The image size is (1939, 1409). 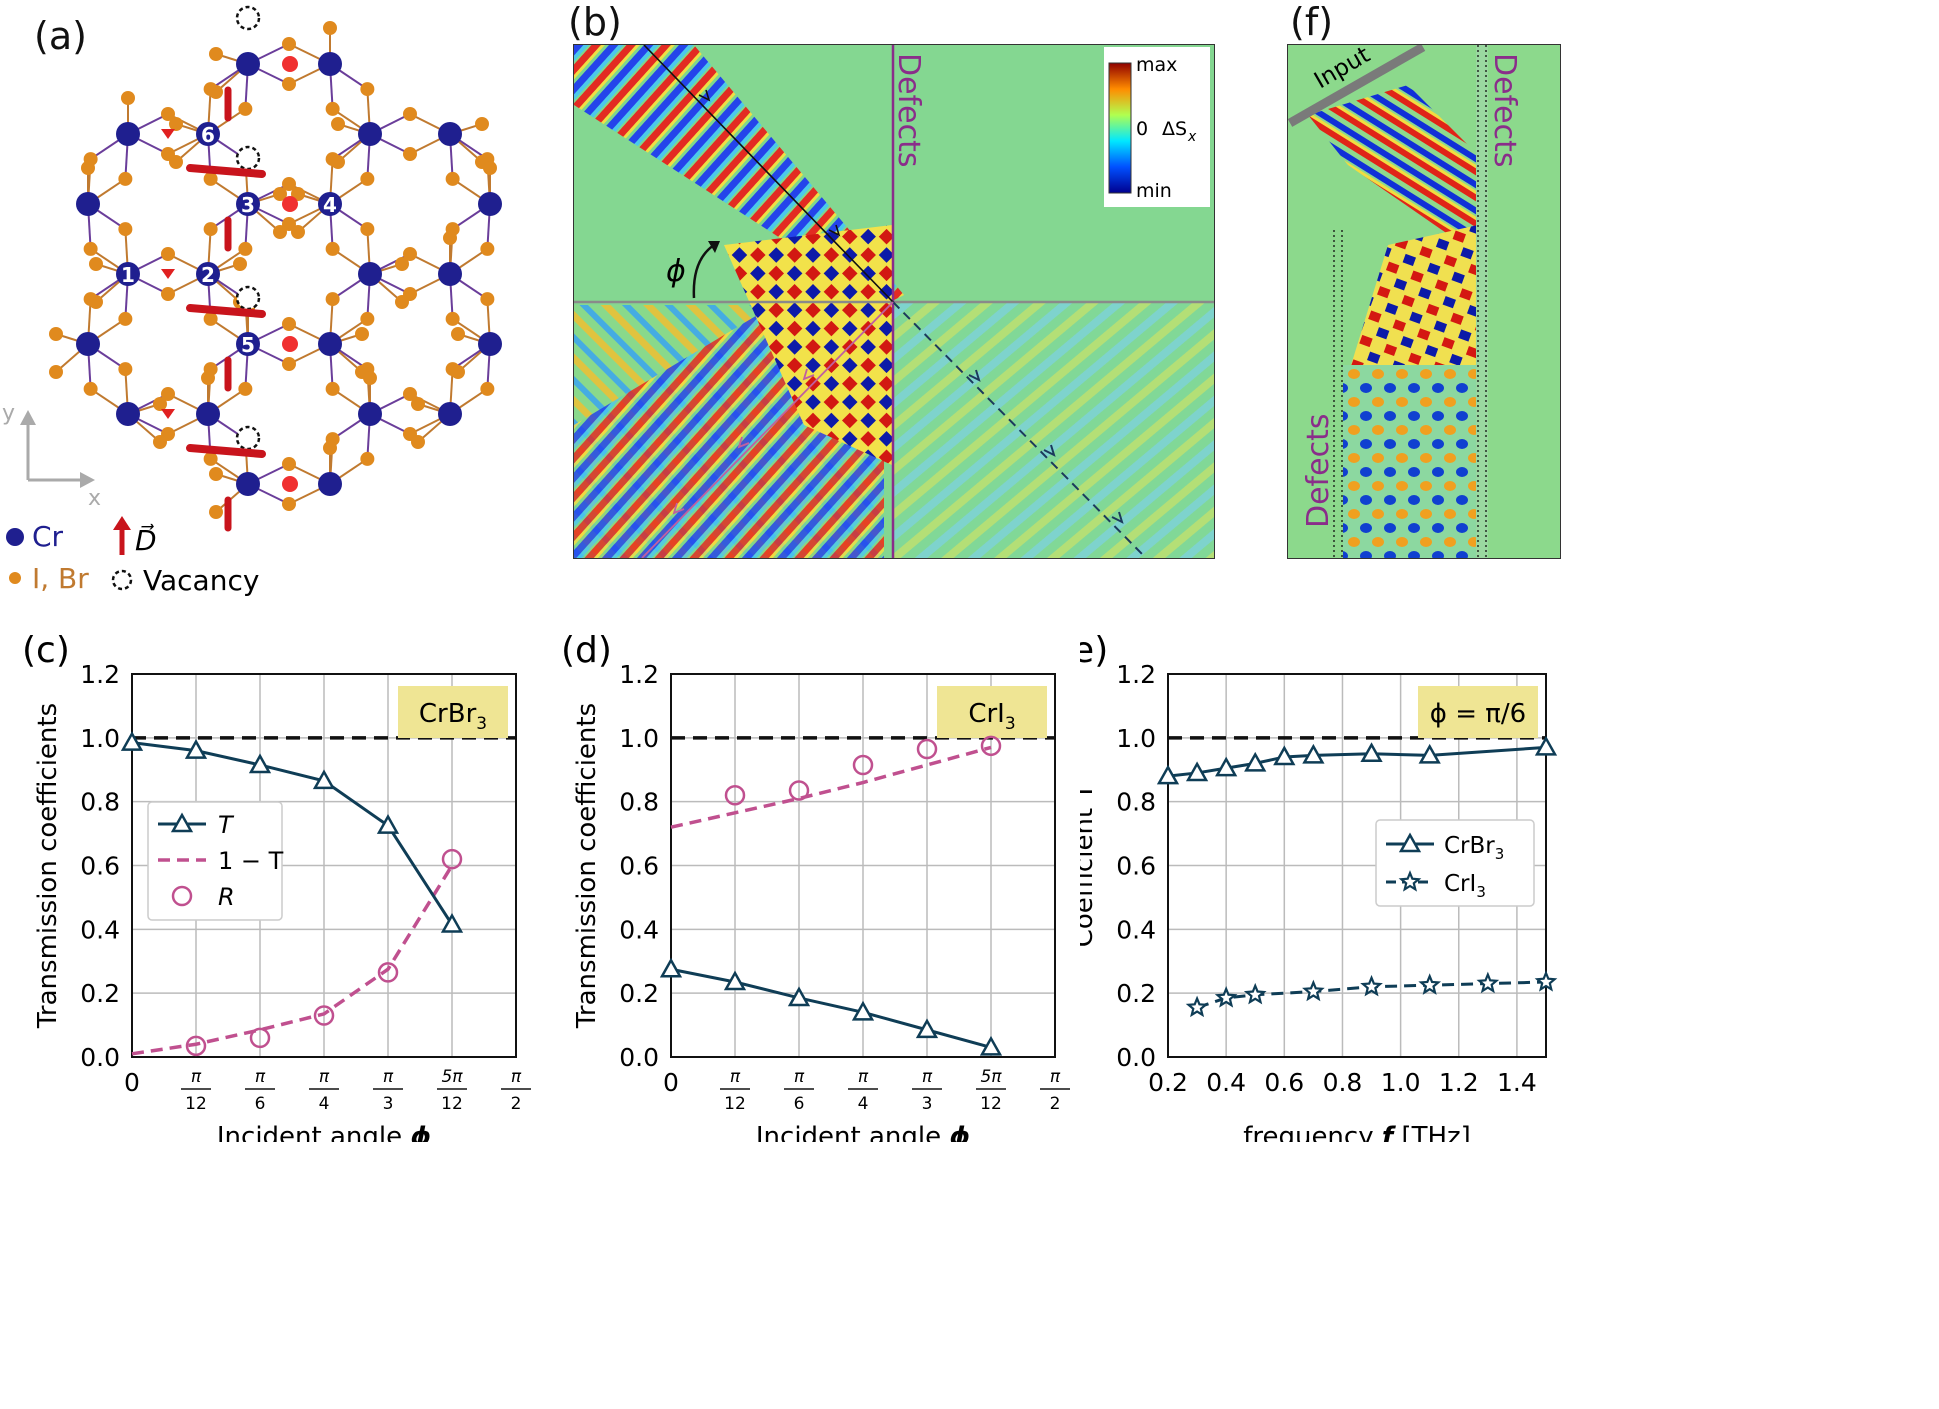 I want to click on y-axis-label: Coefficient T, so click(x=1089, y=866).